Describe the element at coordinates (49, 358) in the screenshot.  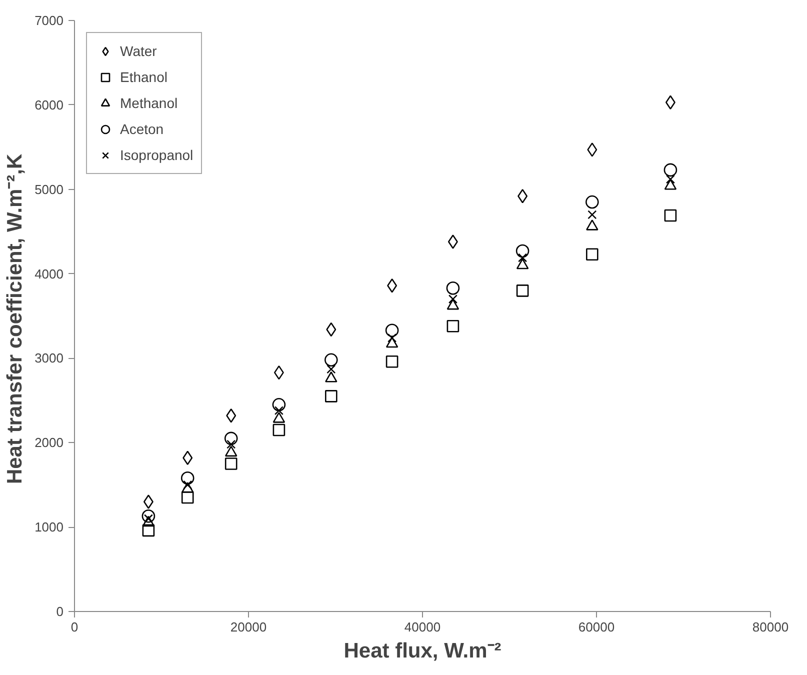
I see `y-tick-label: 3000` at that location.